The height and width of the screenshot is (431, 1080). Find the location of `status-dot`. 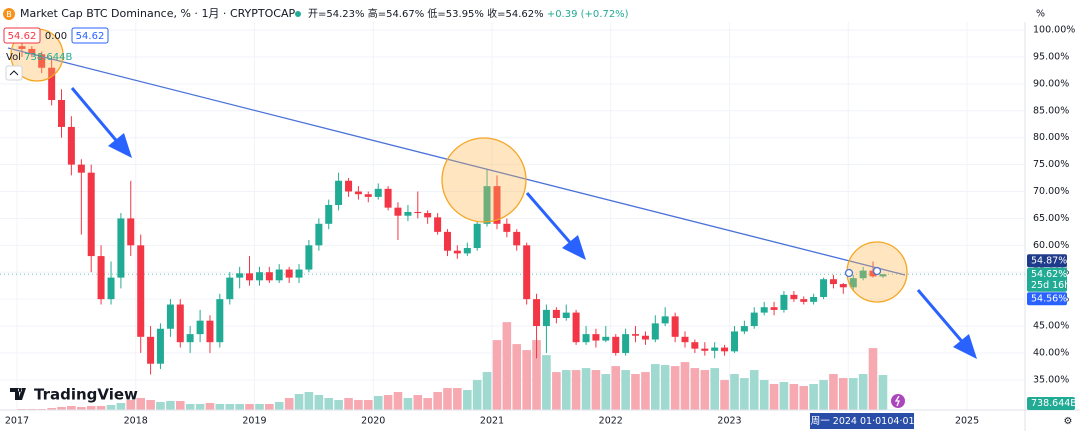

status-dot is located at coordinates (298, 14).